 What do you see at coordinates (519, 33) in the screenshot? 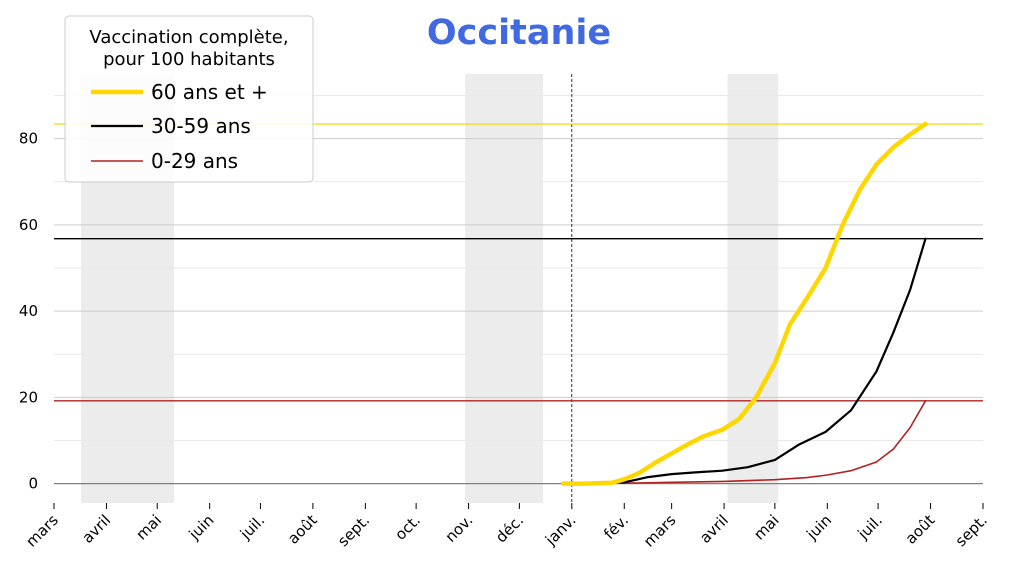
I see `chart-title: Occitanie` at bounding box center [519, 33].